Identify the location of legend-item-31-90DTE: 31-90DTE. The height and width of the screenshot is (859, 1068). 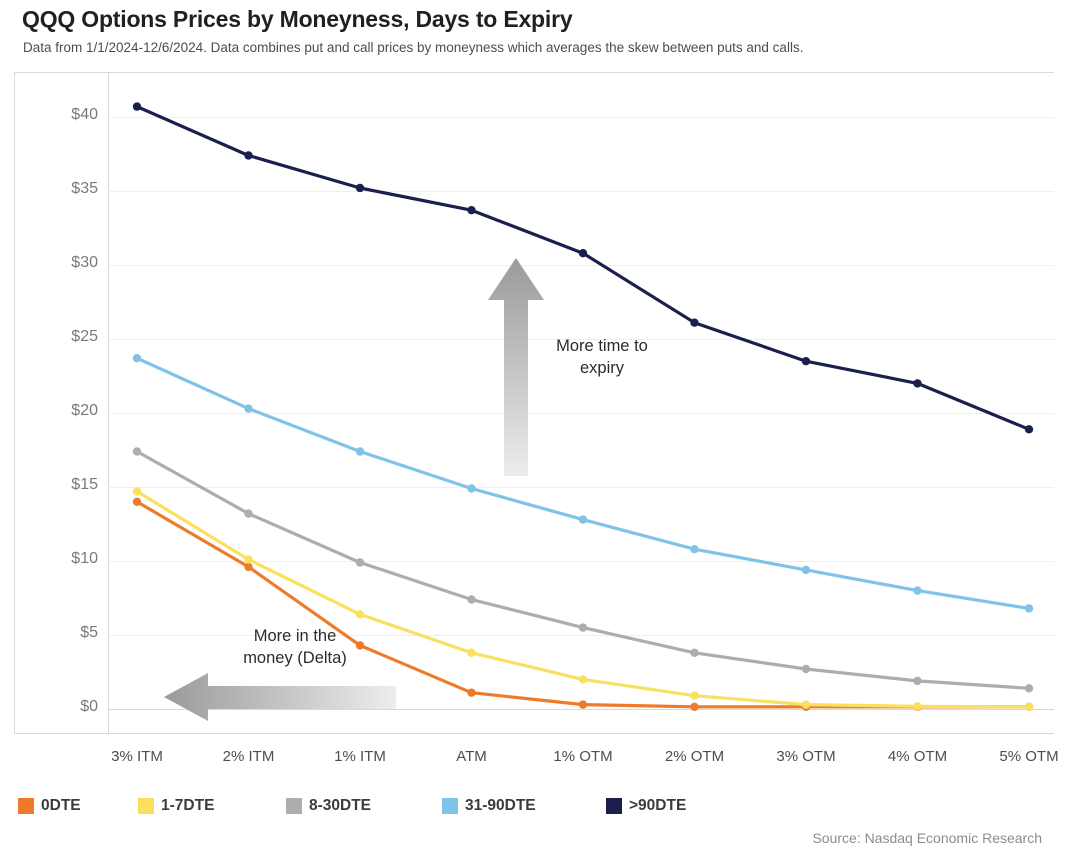
(489, 806).